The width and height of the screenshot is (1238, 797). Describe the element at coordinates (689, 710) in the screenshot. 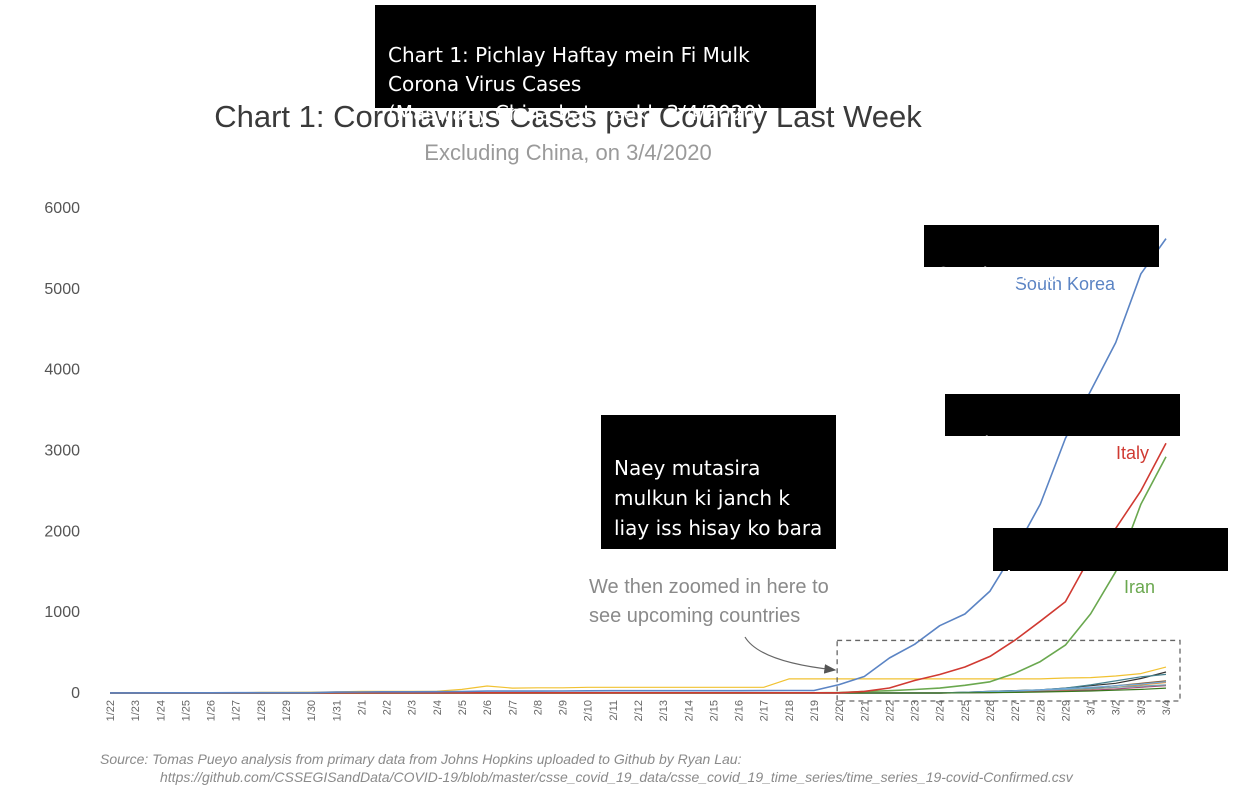

I see `x-tick-label: 2/14` at that location.